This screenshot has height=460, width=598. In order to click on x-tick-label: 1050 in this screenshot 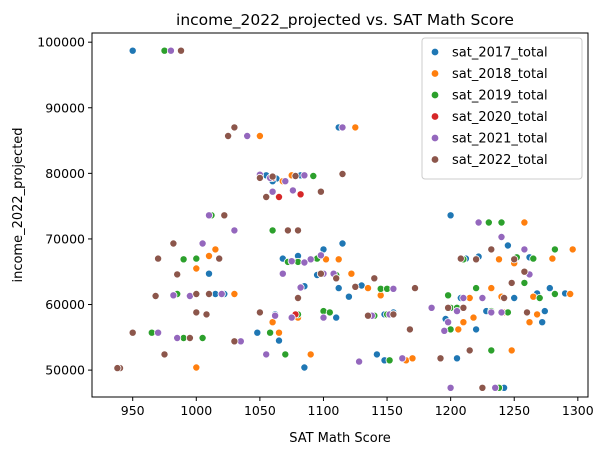, I will do `click(260, 410)`.